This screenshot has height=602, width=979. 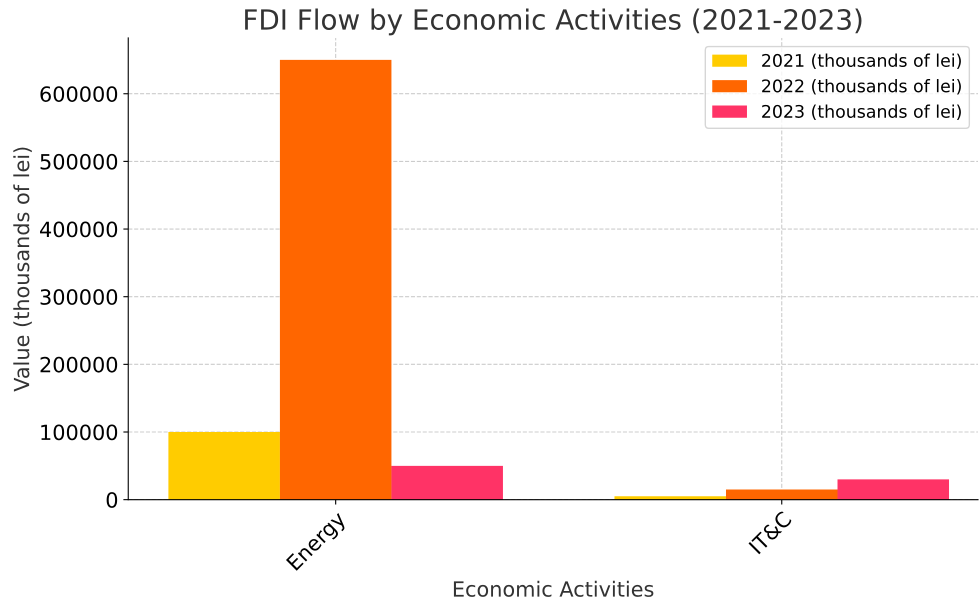 I want to click on y-tick-label: 300000, so click(x=79, y=297).